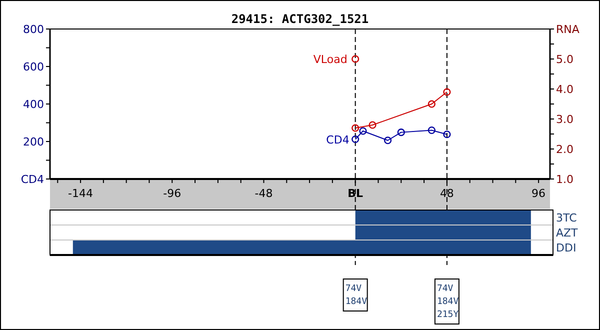 The width and height of the screenshot is (600, 330). I want to click on x-tick-label: -96, so click(172, 193).